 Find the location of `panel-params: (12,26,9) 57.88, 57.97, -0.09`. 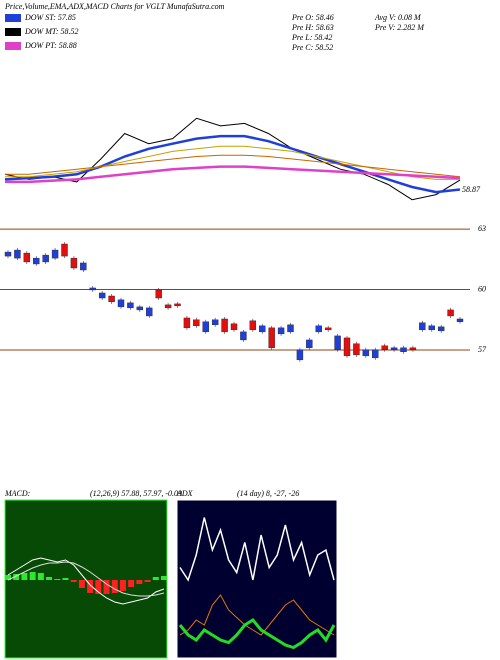

panel-params: (12,26,9) 57.88, 57.97, -0.09 is located at coordinates (136, 493).